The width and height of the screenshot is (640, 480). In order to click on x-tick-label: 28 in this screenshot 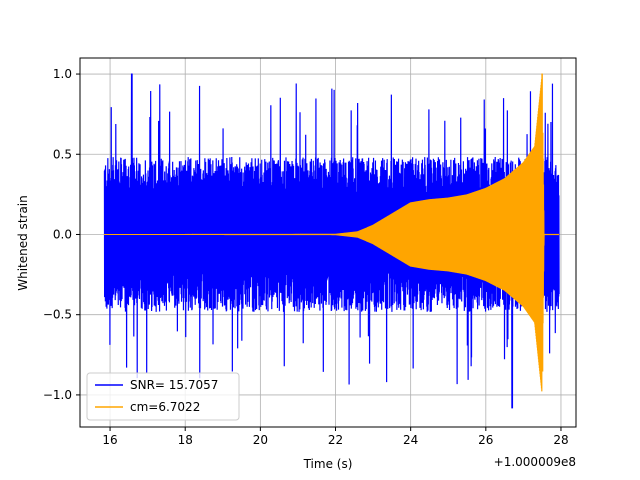, I will do `click(560, 440)`.